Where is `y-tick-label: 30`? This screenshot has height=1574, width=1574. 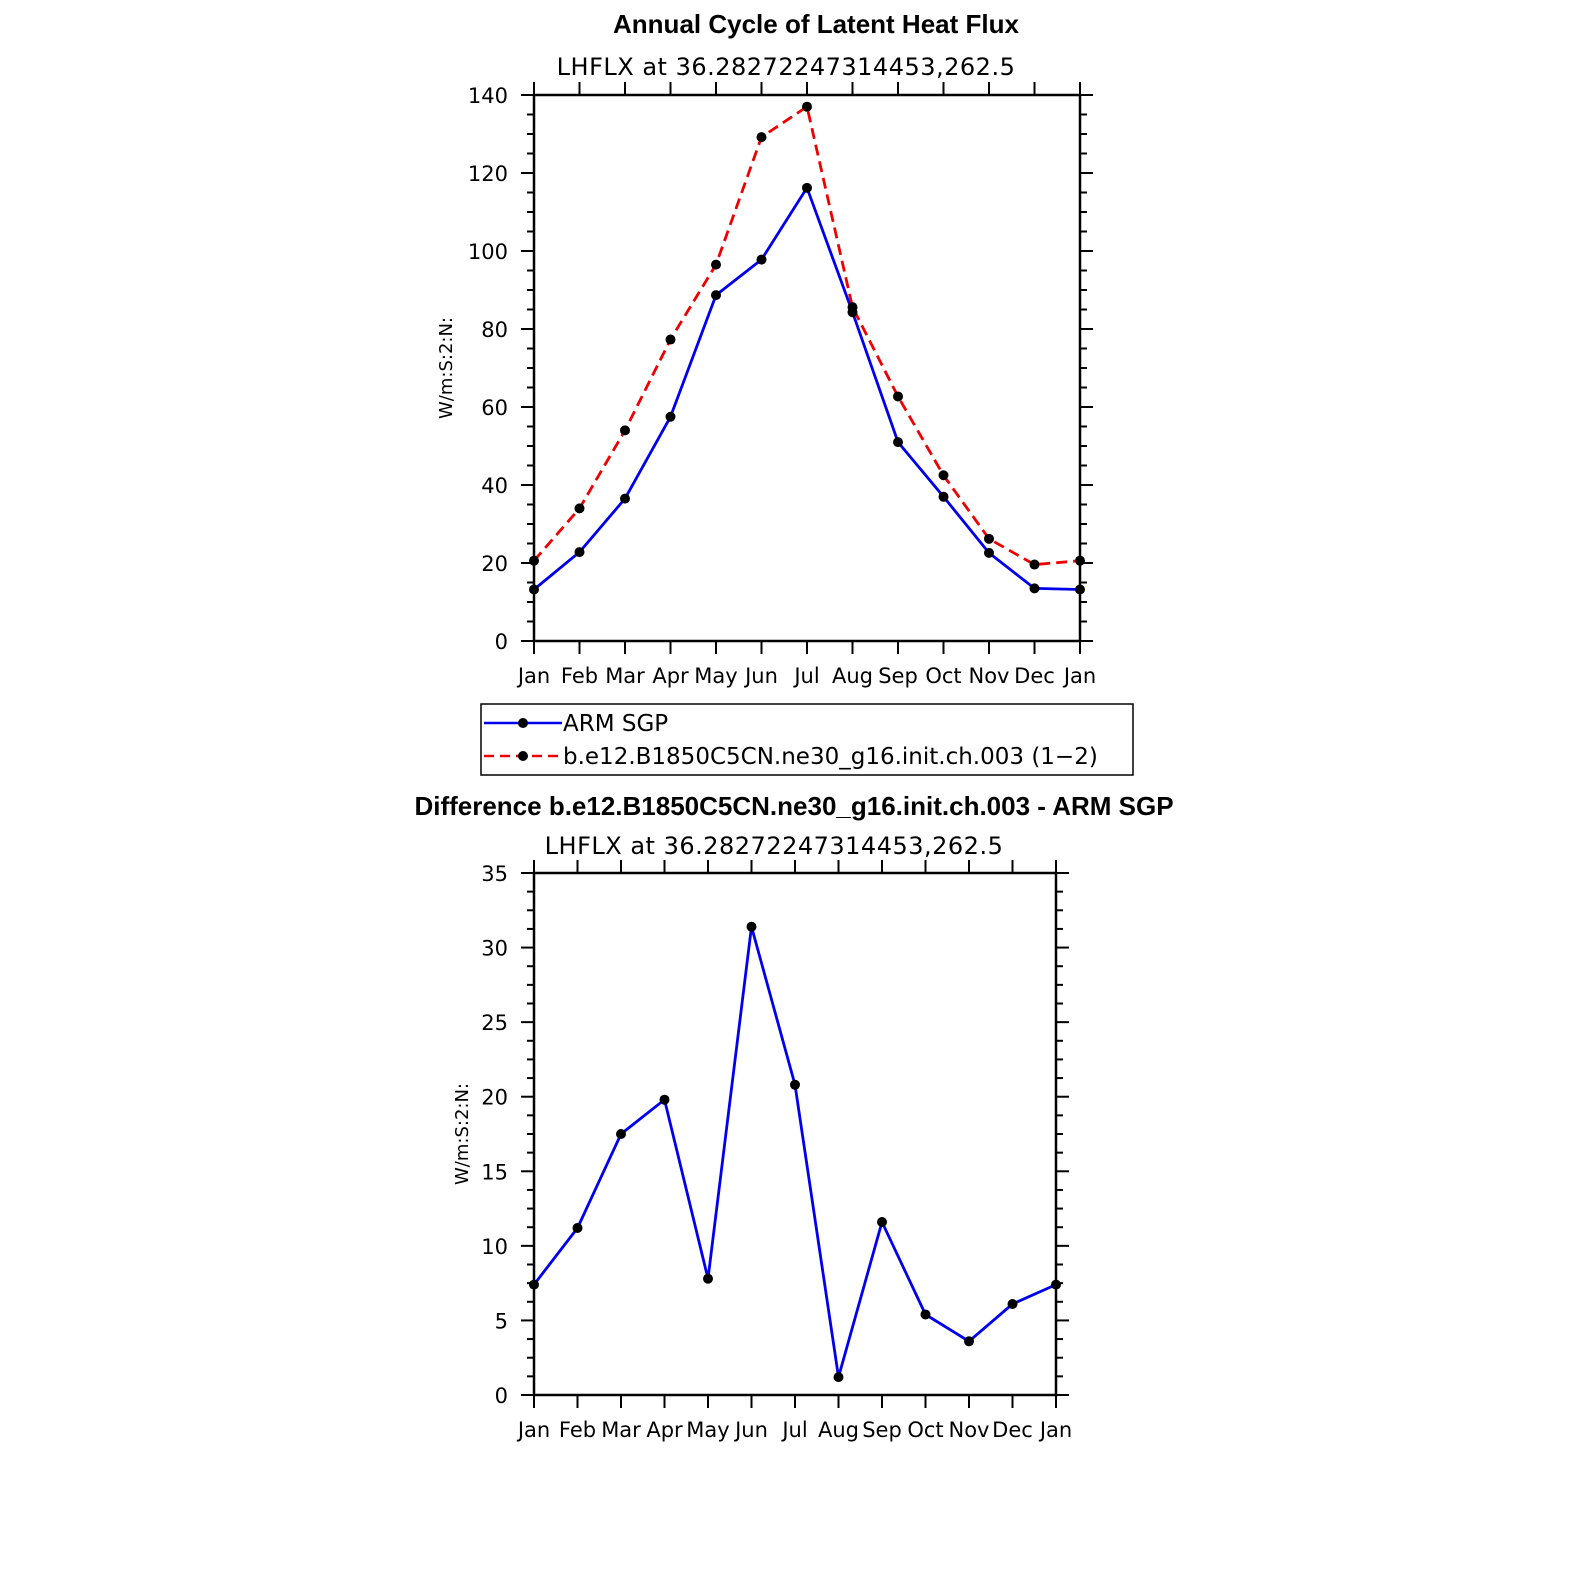
y-tick-label: 30 is located at coordinates (494, 949).